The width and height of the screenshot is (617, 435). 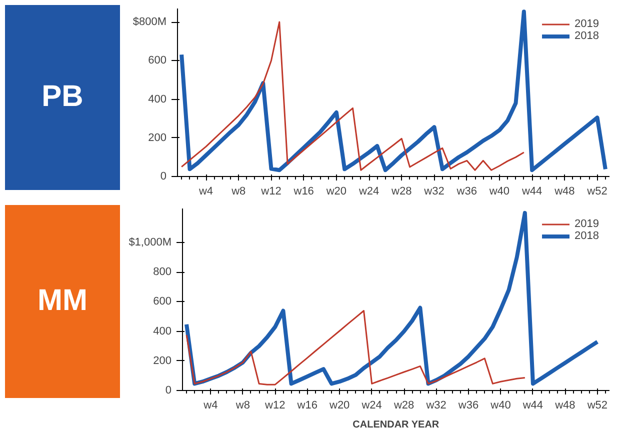 I want to click on text: MM, so click(x=63, y=301).